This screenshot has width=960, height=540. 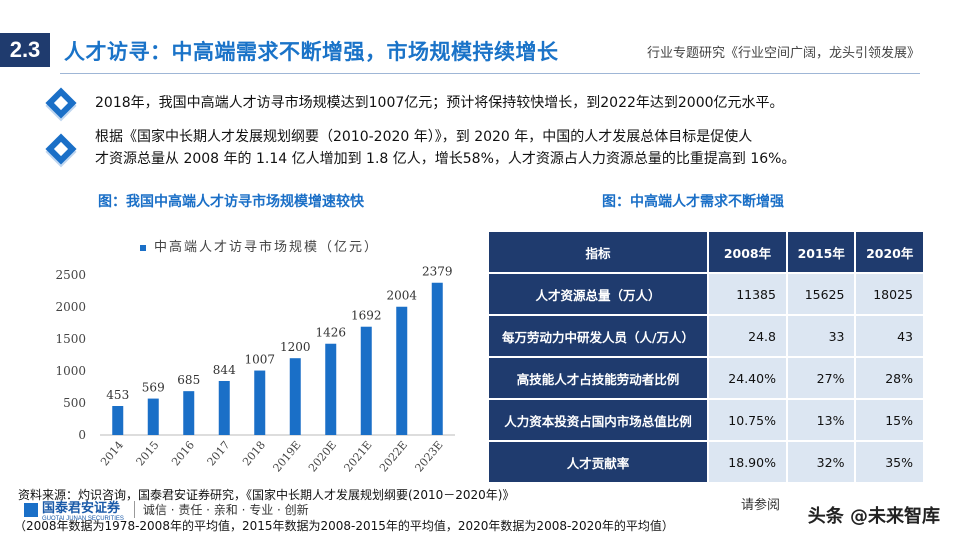 I want to click on data-label: 2379, so click(x=437, y=272).